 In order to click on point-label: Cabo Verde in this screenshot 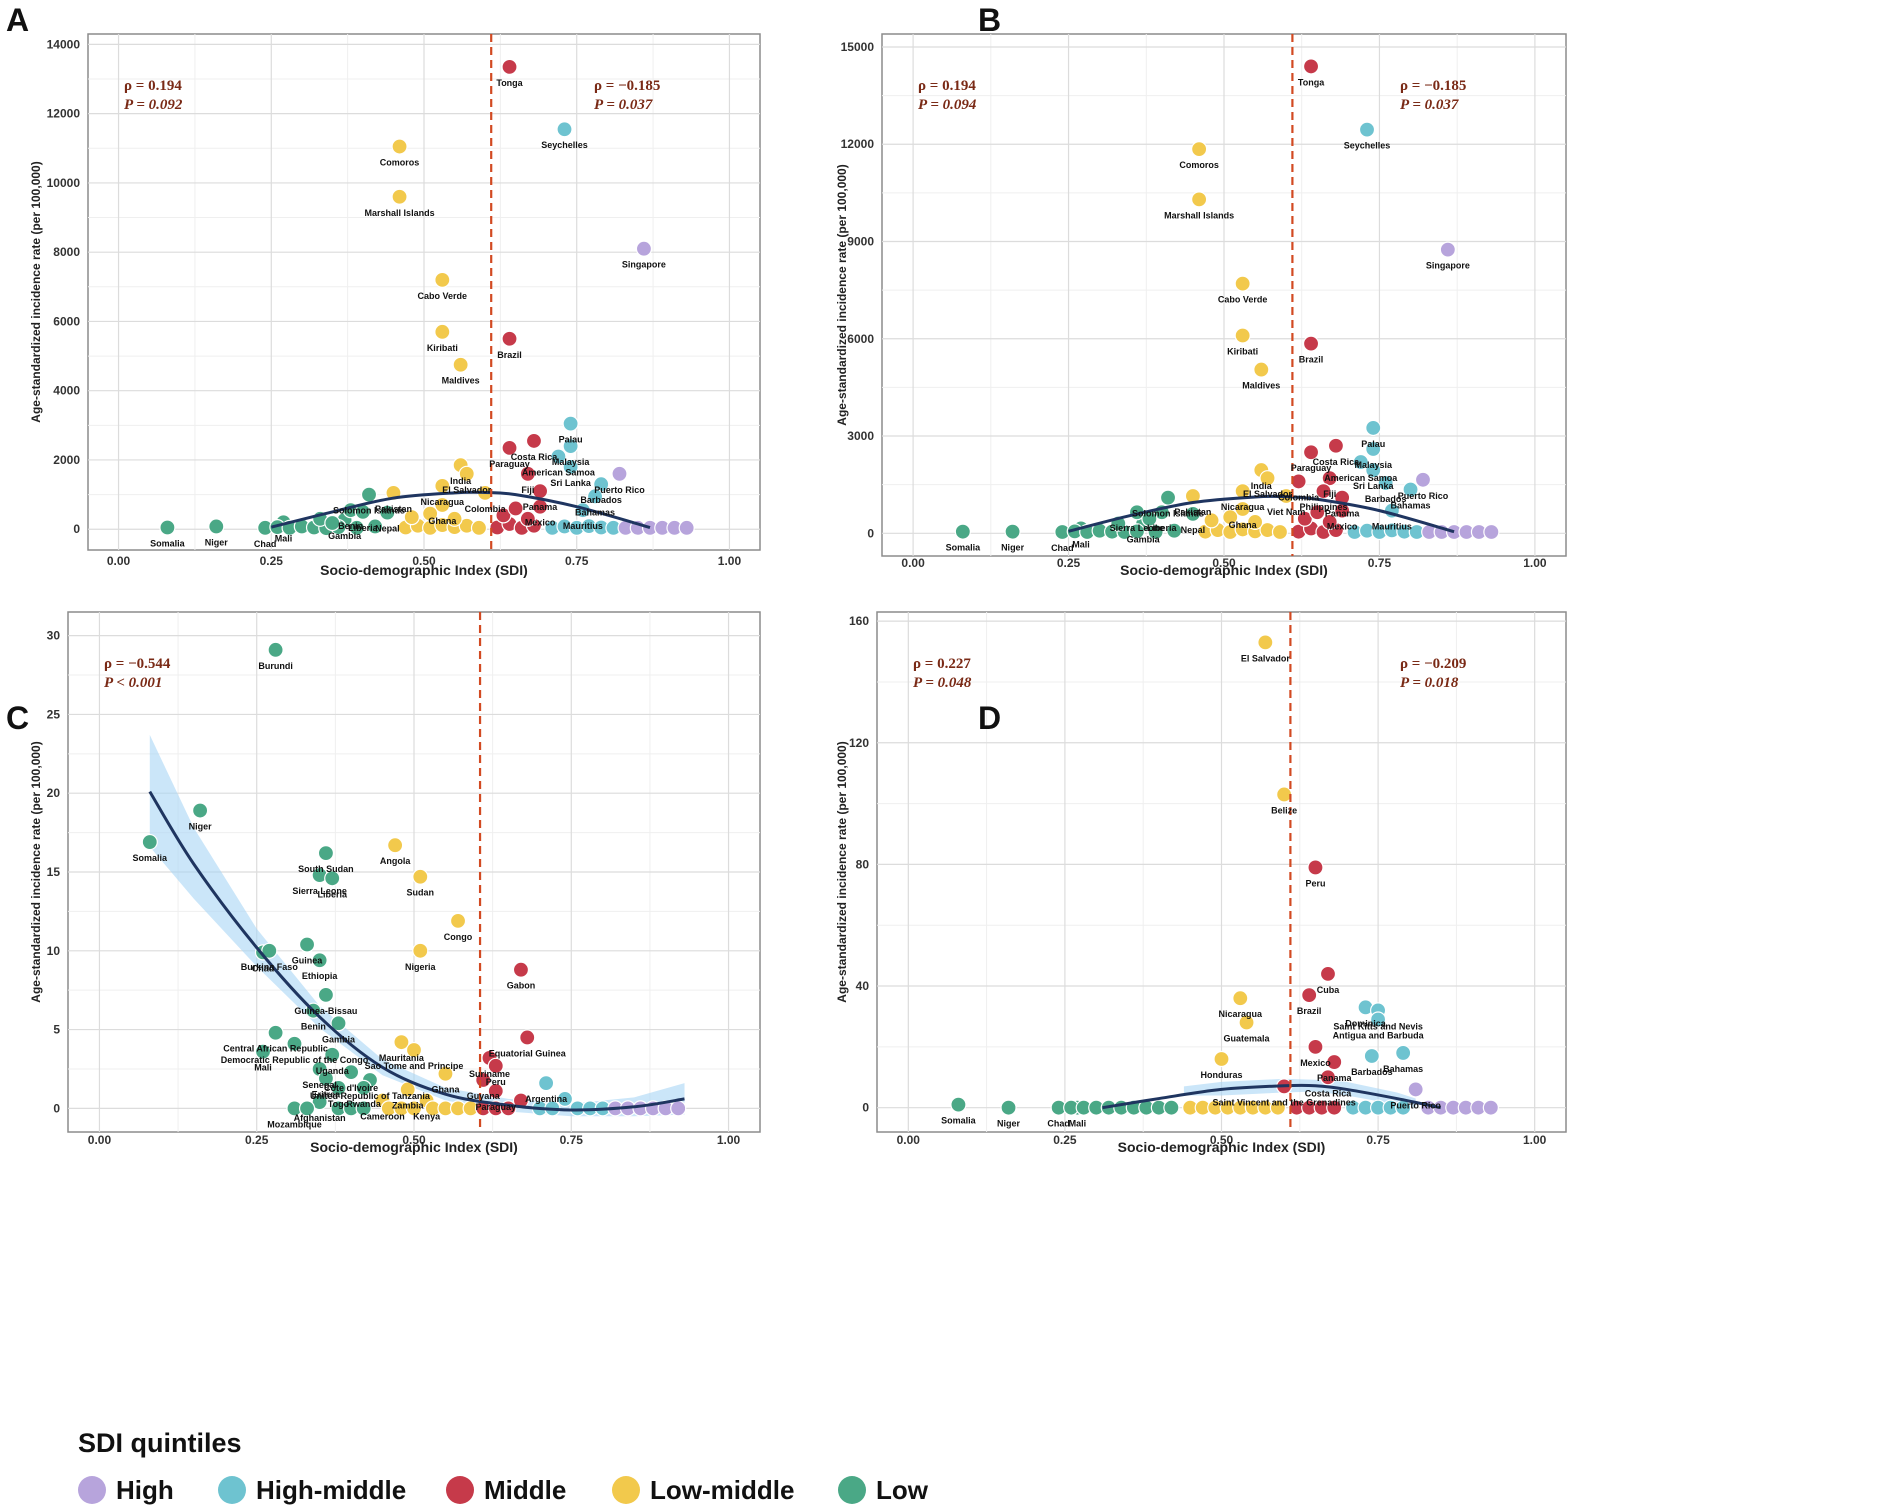, I will do `click(443, 296)`.